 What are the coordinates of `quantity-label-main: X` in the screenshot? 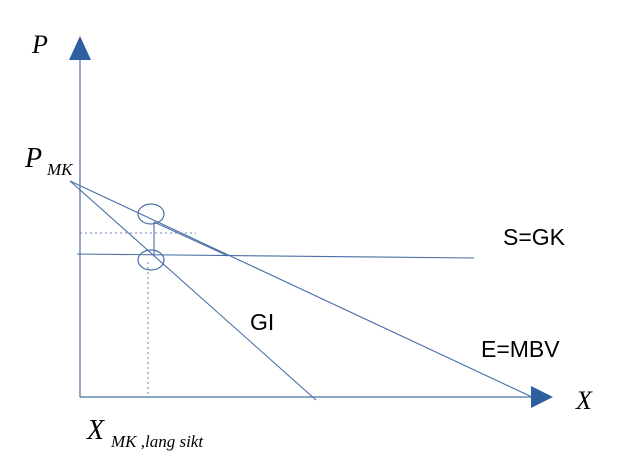 It's located at (95, 430).